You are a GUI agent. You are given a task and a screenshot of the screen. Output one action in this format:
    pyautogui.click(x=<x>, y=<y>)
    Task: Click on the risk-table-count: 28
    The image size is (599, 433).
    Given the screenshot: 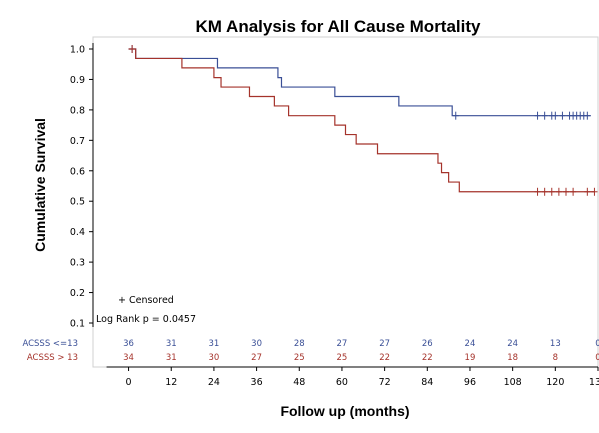 What is the action you would take?
    pyautogui.click(x=299, y=344)
    